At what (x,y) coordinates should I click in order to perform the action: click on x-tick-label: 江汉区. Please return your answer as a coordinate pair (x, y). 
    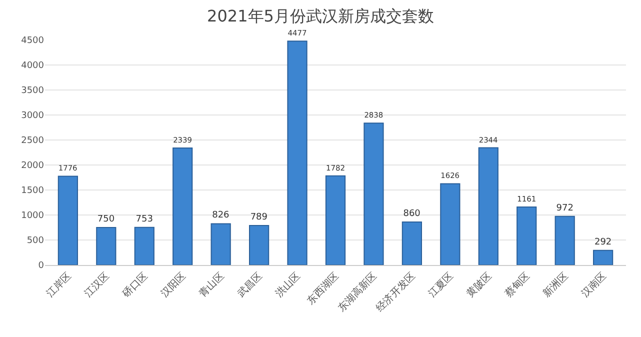
    Looking at the image, I should click on (97, 285).